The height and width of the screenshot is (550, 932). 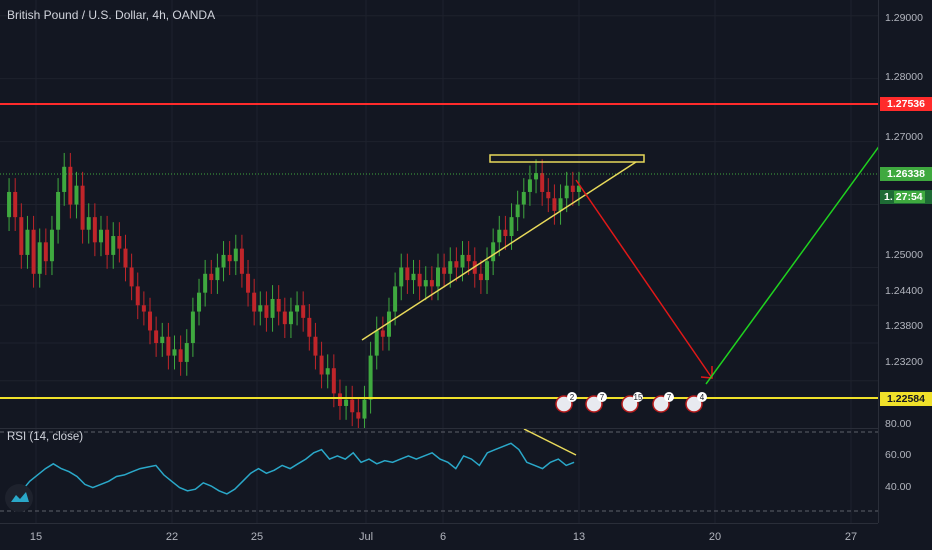 I want to click on ascending-trendline, so click(x=499, y=251).